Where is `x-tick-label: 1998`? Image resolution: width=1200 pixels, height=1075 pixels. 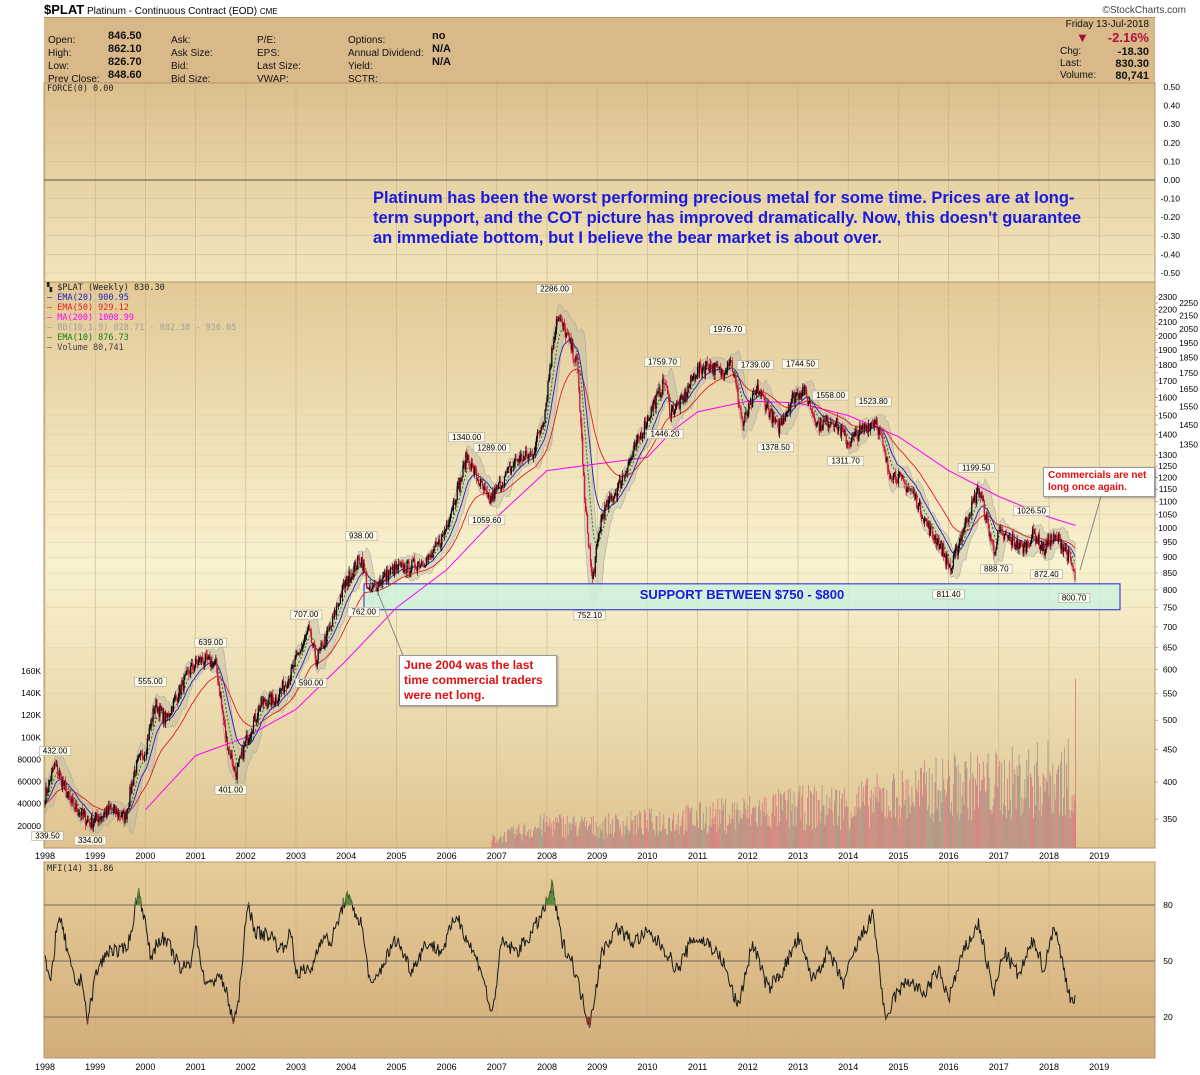
x-tick-label: 1998 is located at coordinates (45, 856).